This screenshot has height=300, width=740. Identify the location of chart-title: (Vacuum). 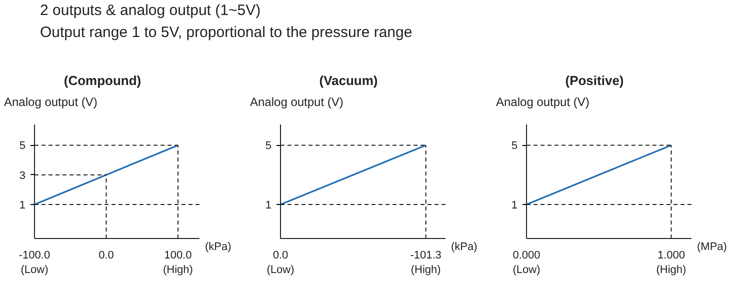
(348, 81).